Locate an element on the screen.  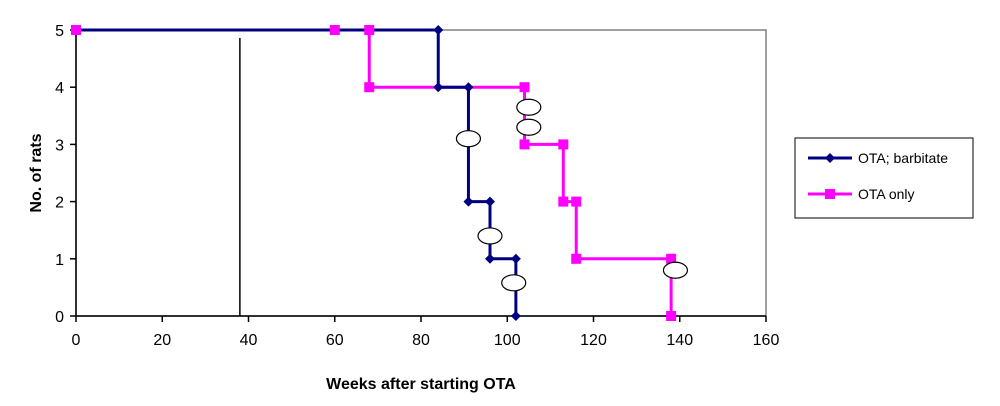
y-tick-label: 1 is located at coordinates (59, 260).